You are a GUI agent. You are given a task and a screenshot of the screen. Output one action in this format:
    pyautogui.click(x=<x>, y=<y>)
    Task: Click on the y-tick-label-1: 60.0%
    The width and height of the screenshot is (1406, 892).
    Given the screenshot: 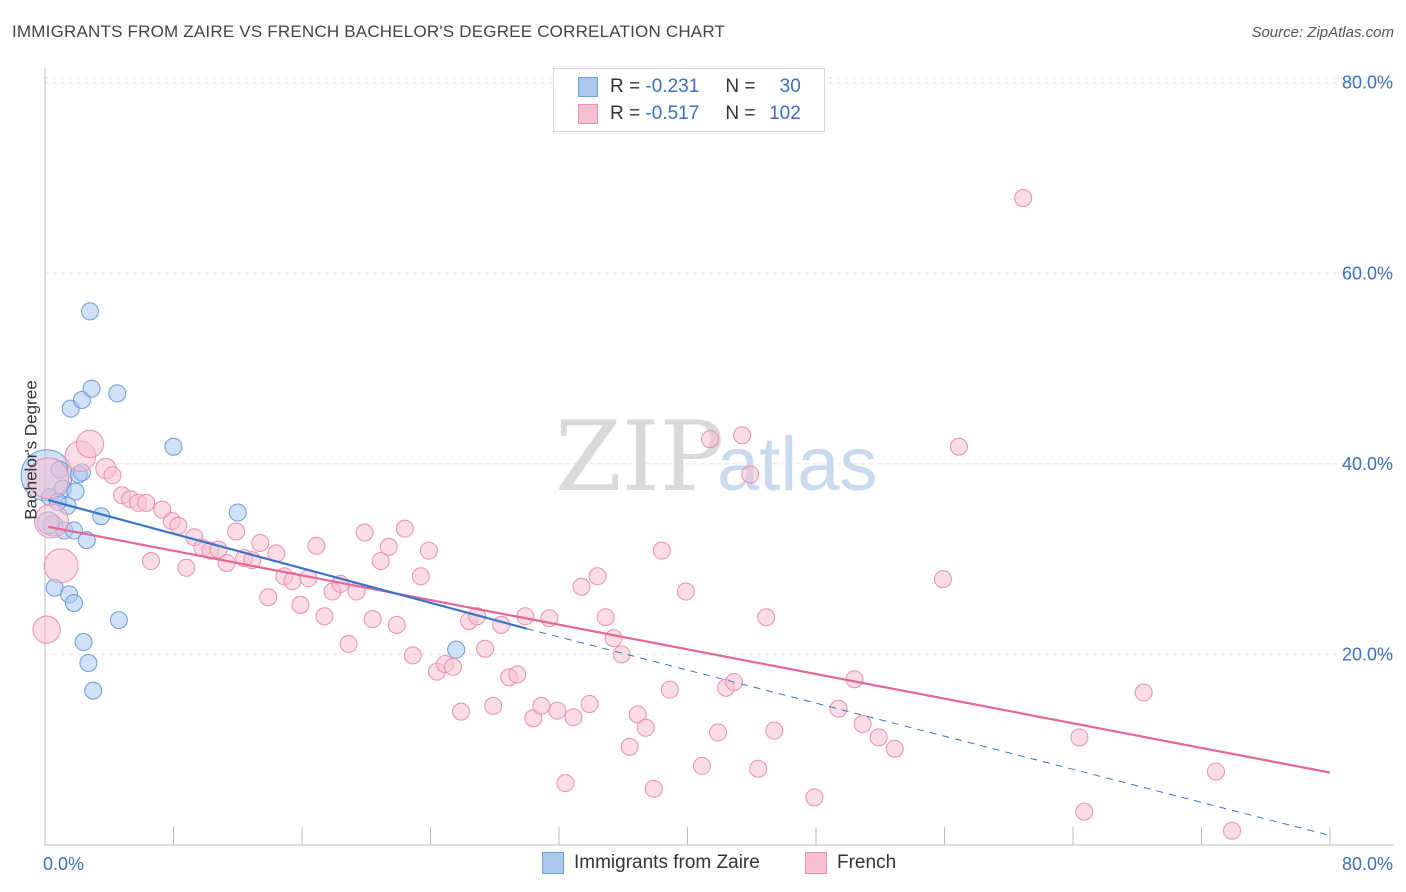 What is the action you would take?
    pyautogui.click(x=1367, y=273)
    